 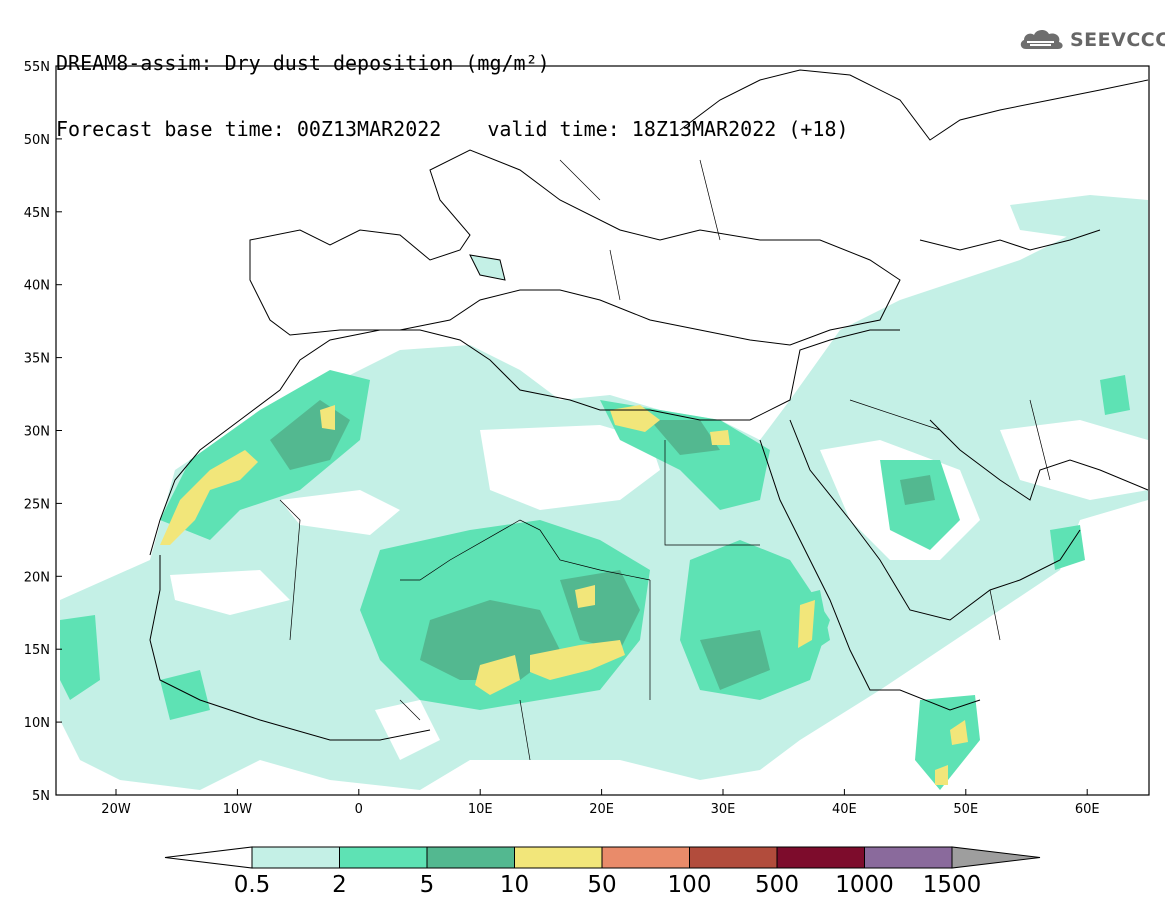 What do you see at coordinates (668, 129) in the screenshot?
I see `valid-time: valid time: 18Z13MAR2022 (+18)` at bounding box center [668, 129].